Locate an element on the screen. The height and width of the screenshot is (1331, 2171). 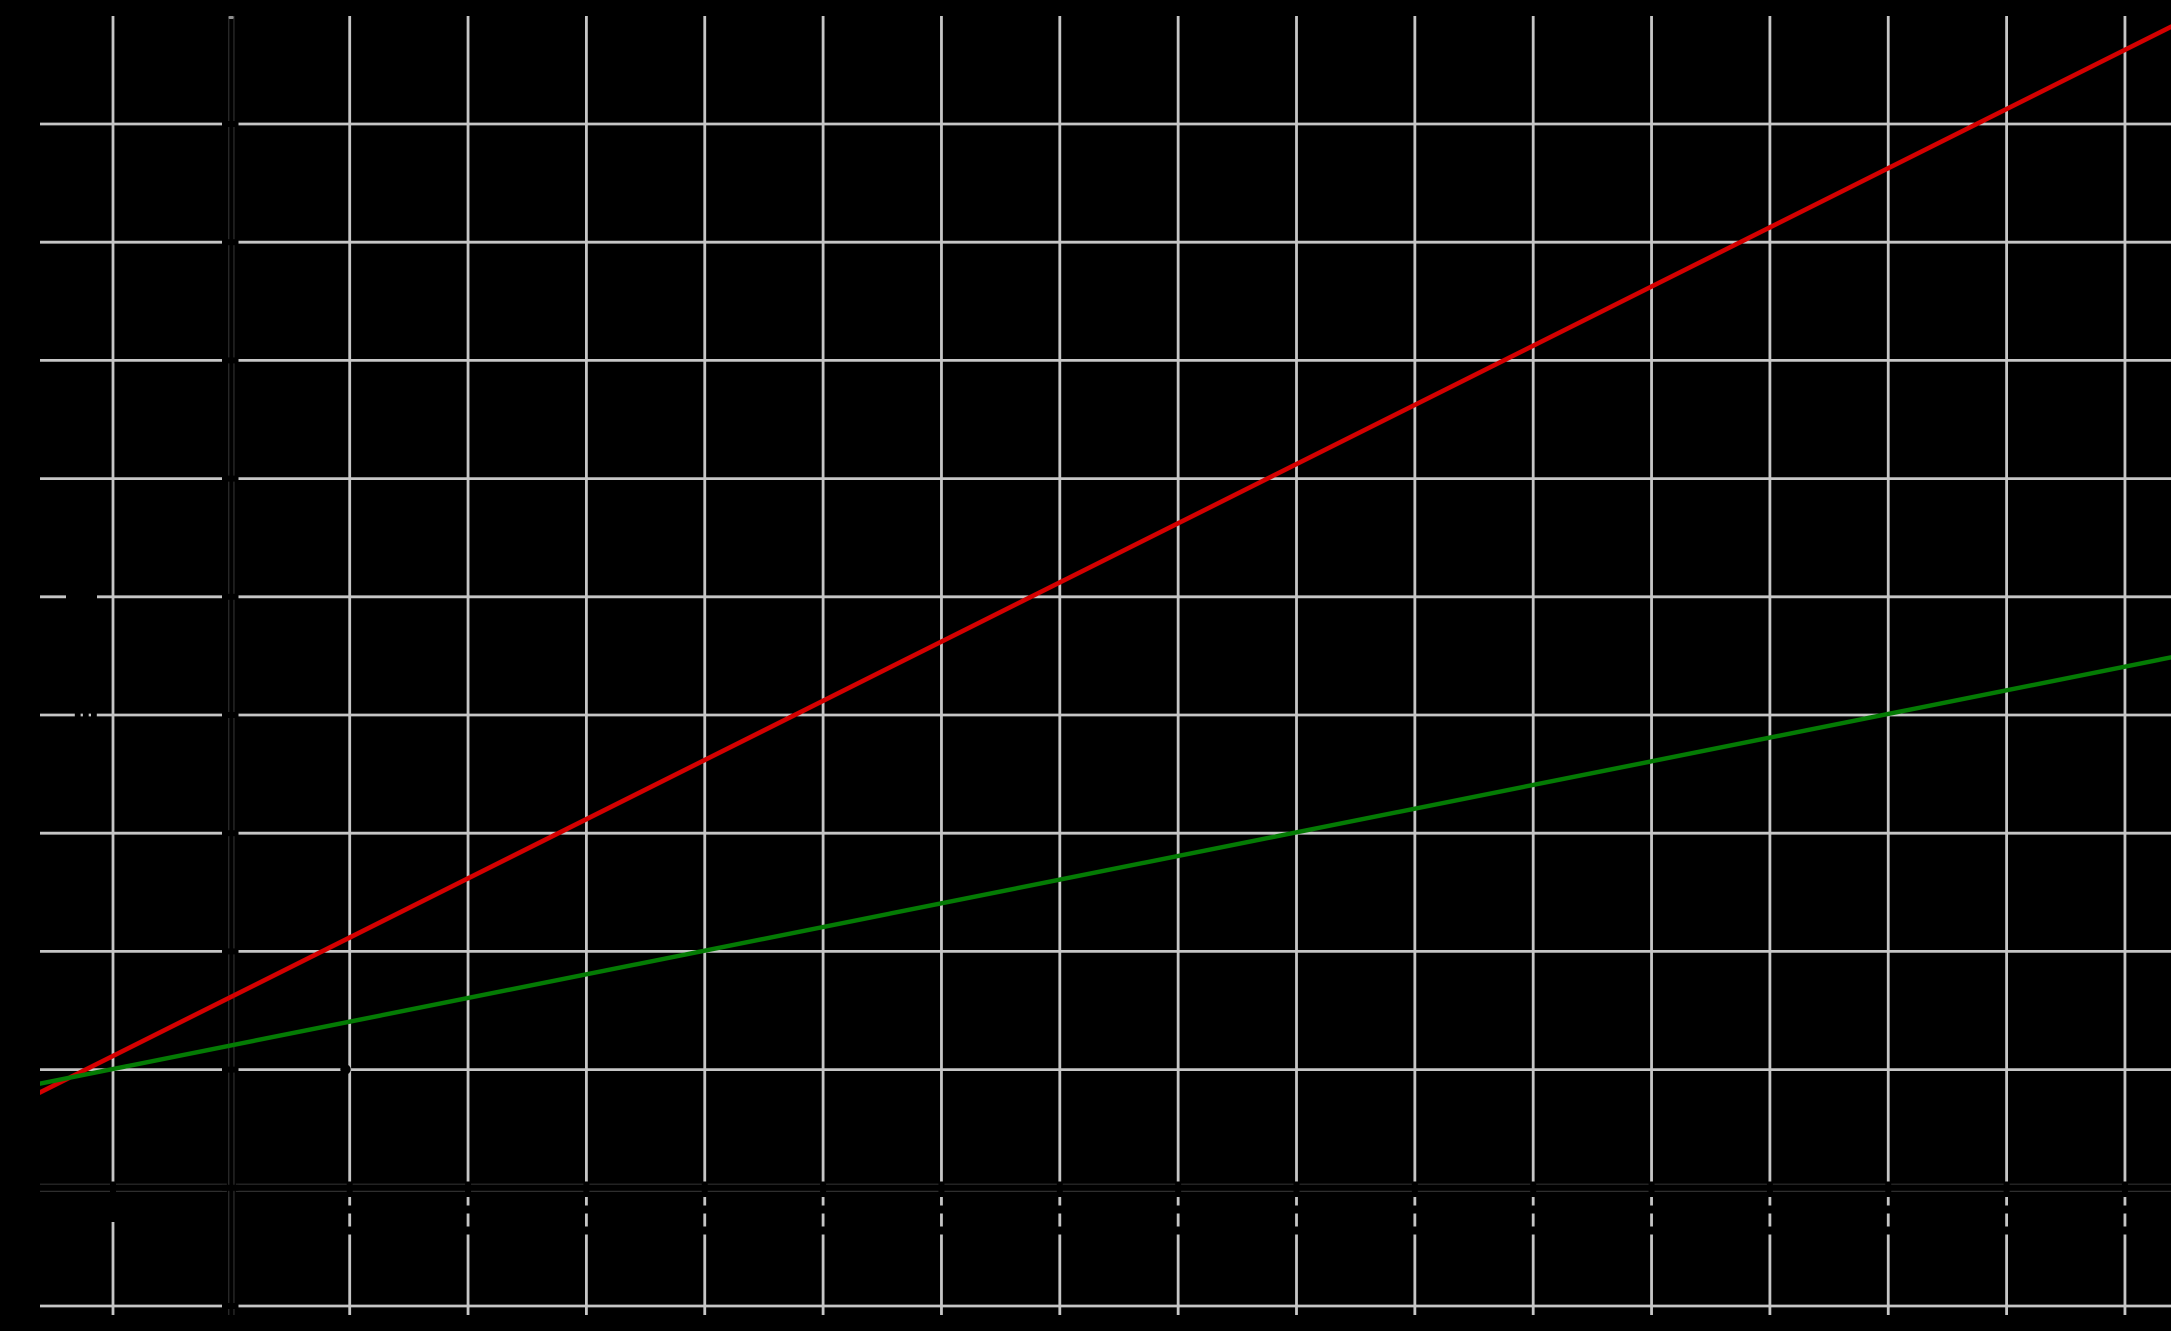
y-axis-core is located at coordinates (231, 665).